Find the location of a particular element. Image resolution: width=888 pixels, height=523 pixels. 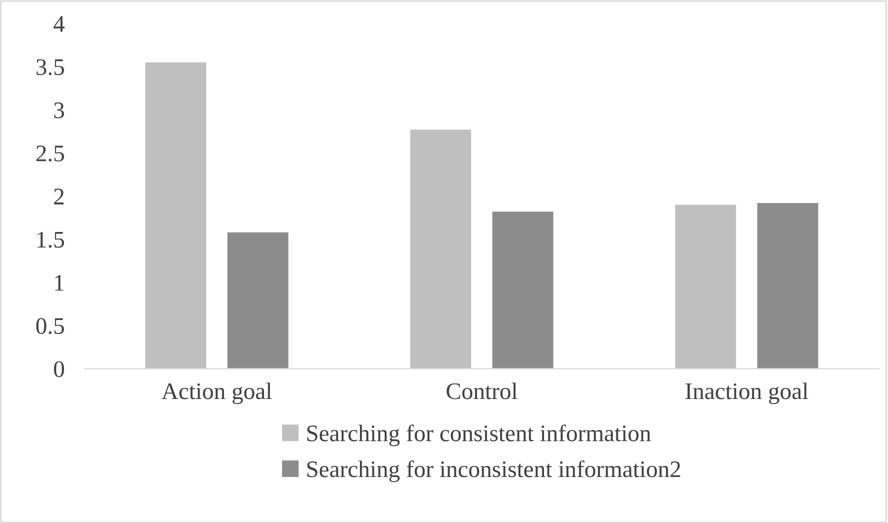

y-tick-label: 1.5 is located at coordinates (50, 240).